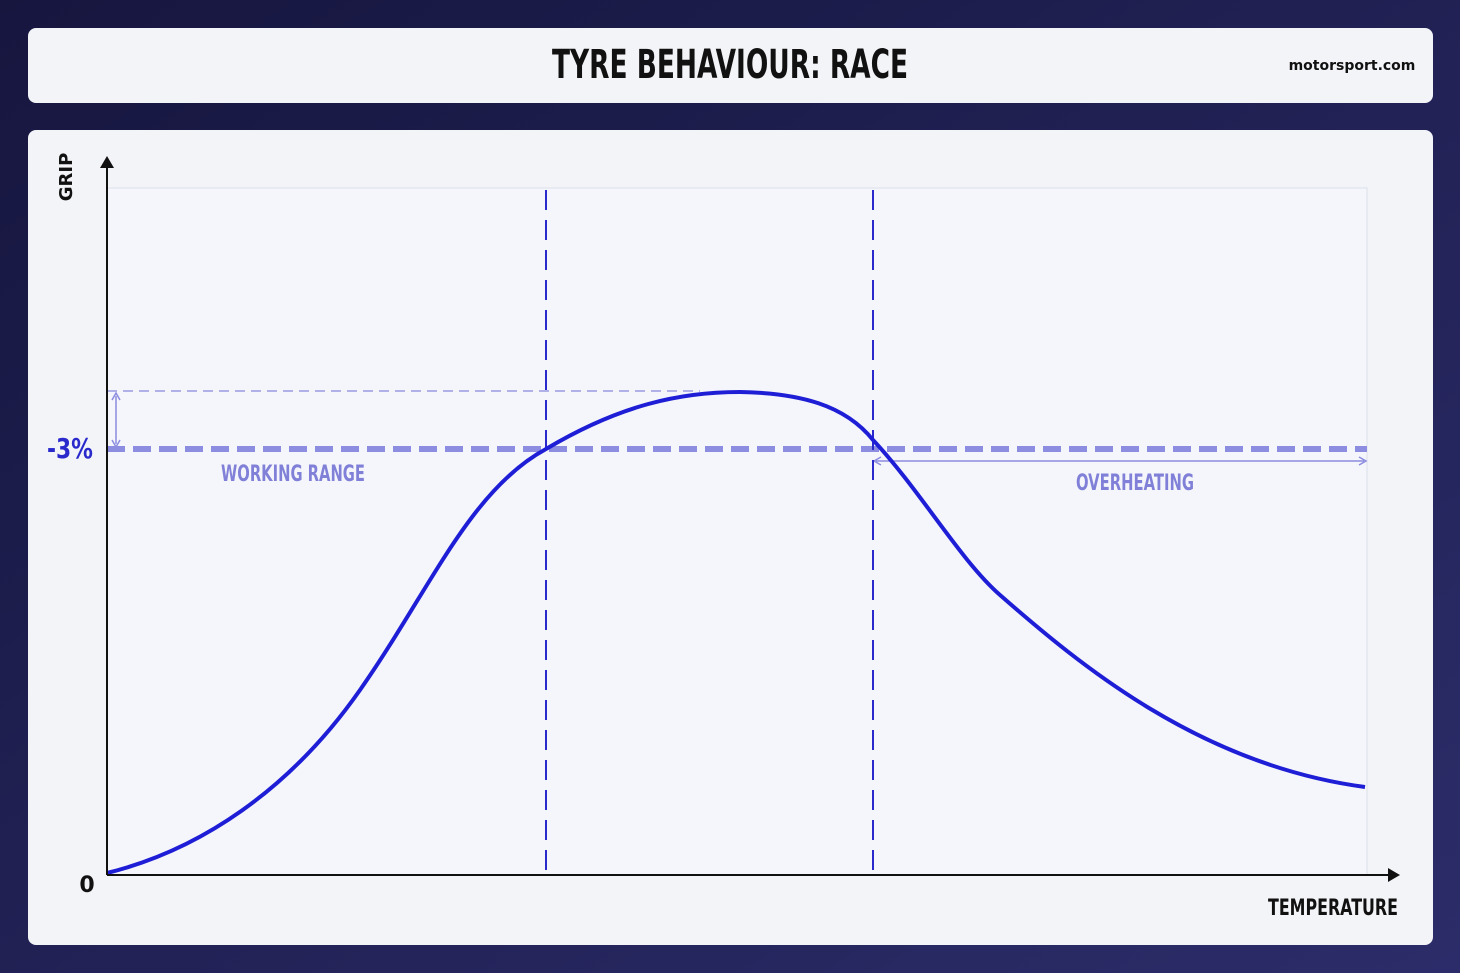 This screenshot has width=1460, height=973. I want to click on header-panel, so click(730, 65).